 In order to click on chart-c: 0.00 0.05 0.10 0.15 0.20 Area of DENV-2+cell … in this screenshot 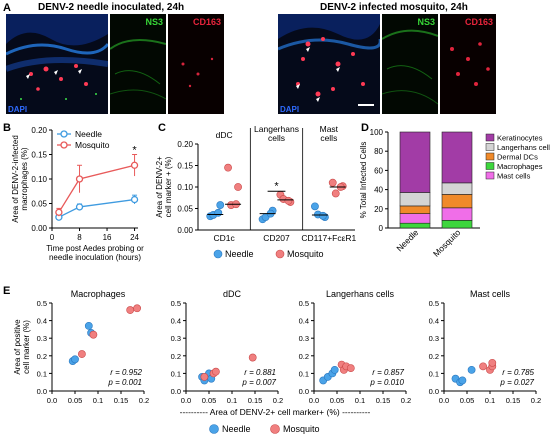, I will do `click(256, 191)`.